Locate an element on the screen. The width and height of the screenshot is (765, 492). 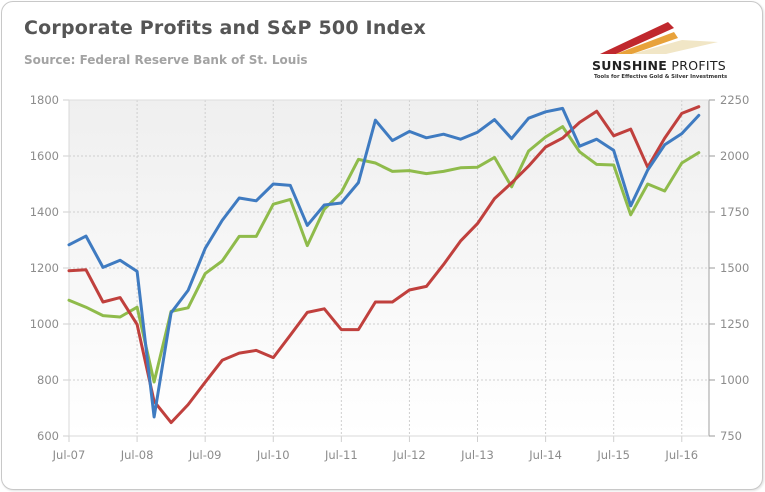
logo-name-light: PROFITS is located at coordinates (697, 65).